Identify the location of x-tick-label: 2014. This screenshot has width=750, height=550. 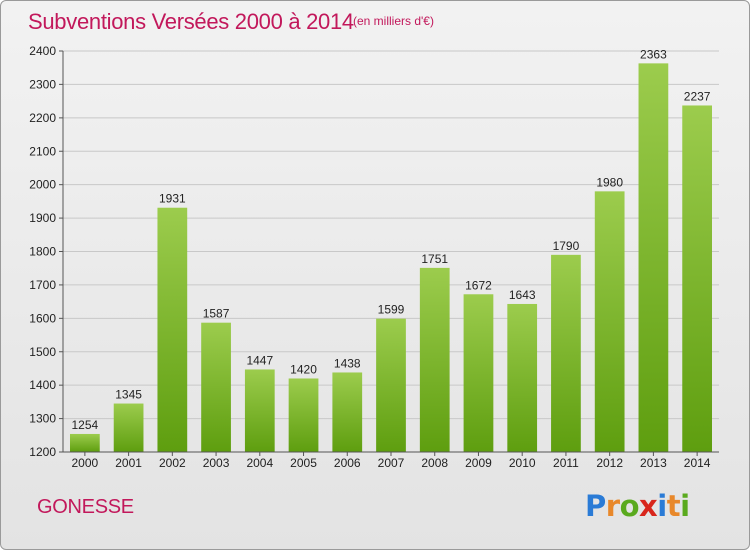
(697, 463).